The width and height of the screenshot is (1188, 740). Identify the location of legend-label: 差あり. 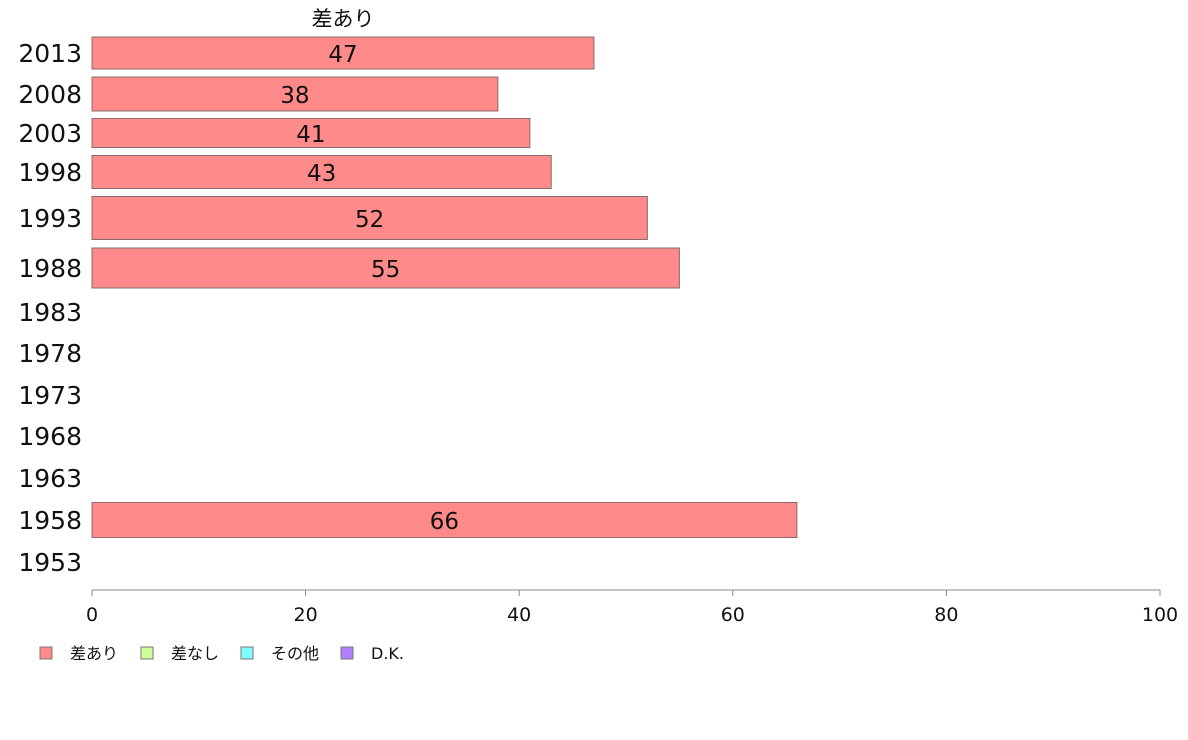
(94, 653).